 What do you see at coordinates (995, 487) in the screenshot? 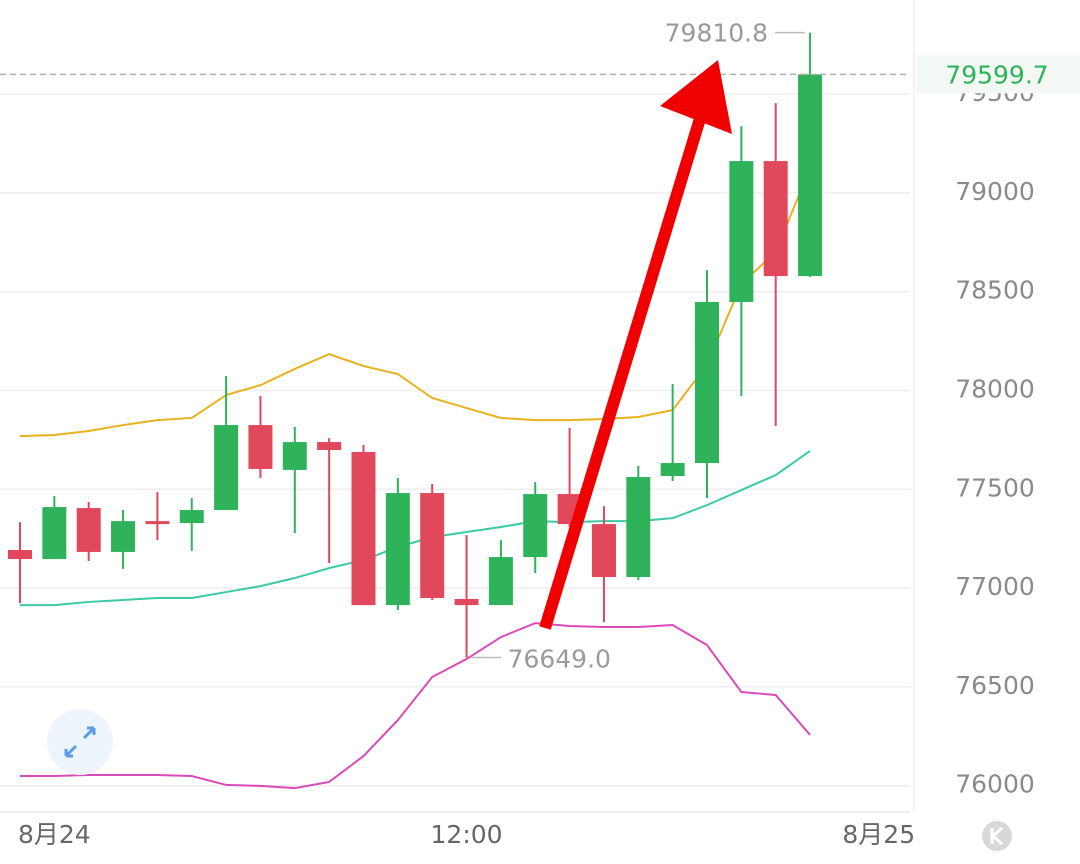
I see `y-tick-label: 77500` at bounding box center [995, 487].